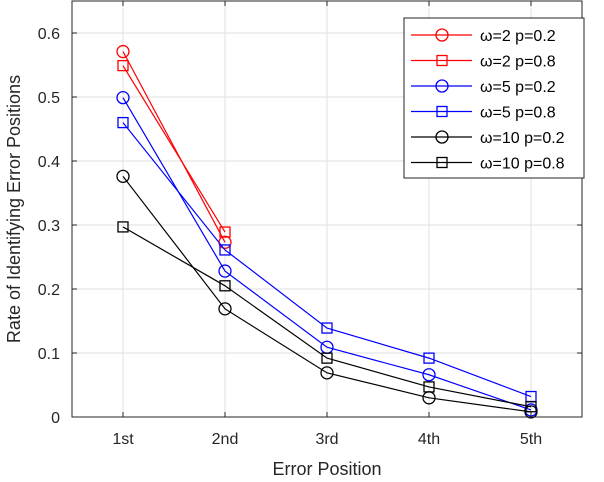  Describe the element at coordinates (49, 290) in the screenshot. I see `y-tick-label: 0.2` at that location.